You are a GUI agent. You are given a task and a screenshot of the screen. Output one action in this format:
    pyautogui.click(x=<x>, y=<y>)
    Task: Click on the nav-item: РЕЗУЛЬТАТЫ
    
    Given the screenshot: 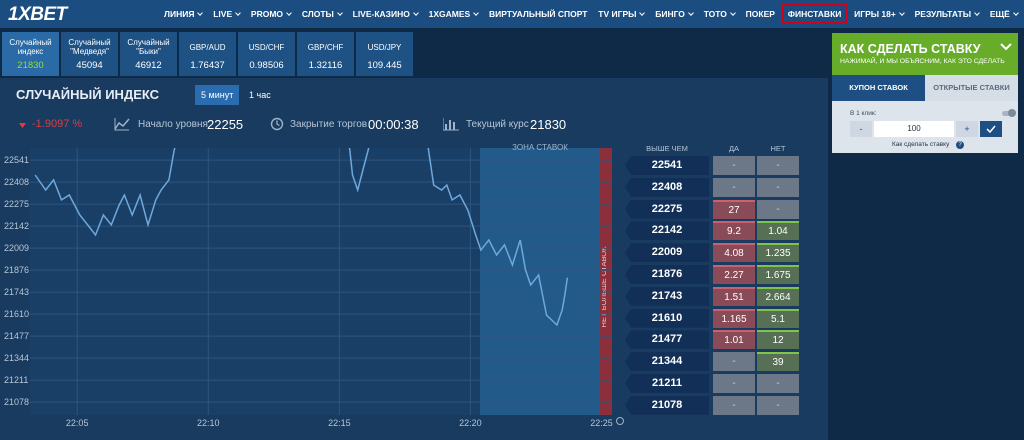 What is the action you would take?
    pyautogui.click(x=947, y=14)
    